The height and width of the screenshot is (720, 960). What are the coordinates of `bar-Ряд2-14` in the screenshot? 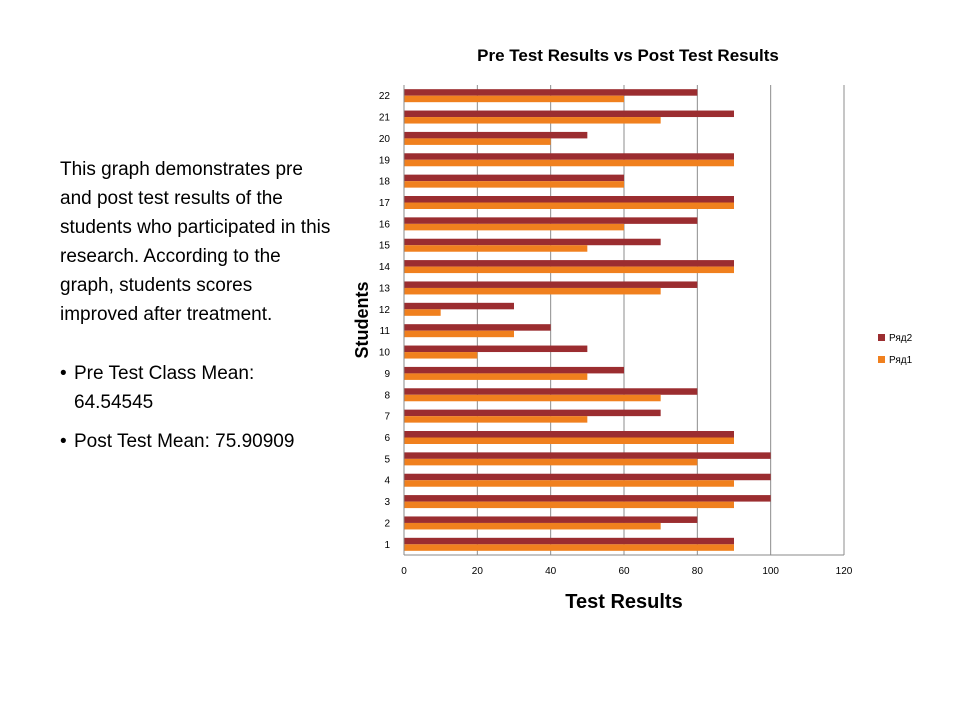 It's located at (569, 263).